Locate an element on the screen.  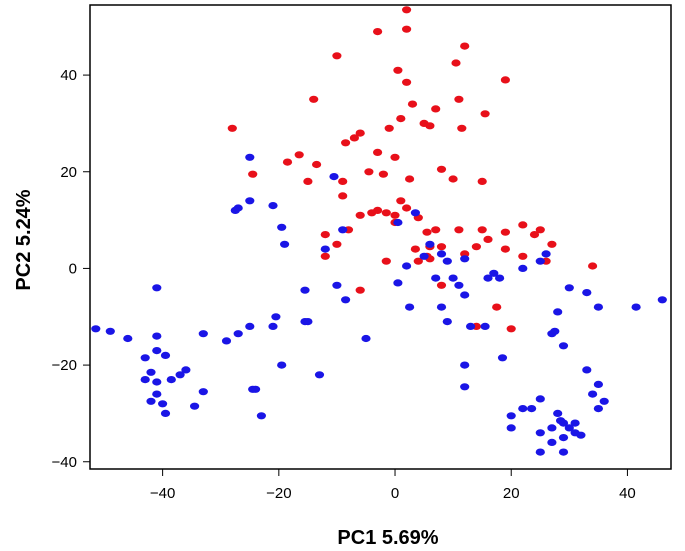
y-tick-label: −40 is located at coordinates (64, 462).